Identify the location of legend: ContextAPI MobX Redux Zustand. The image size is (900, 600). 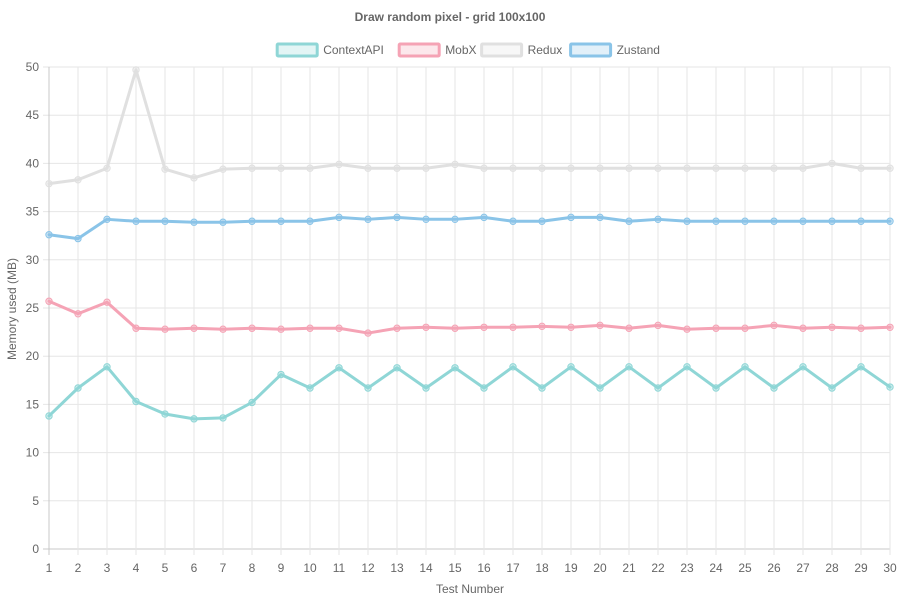
(467, 50).